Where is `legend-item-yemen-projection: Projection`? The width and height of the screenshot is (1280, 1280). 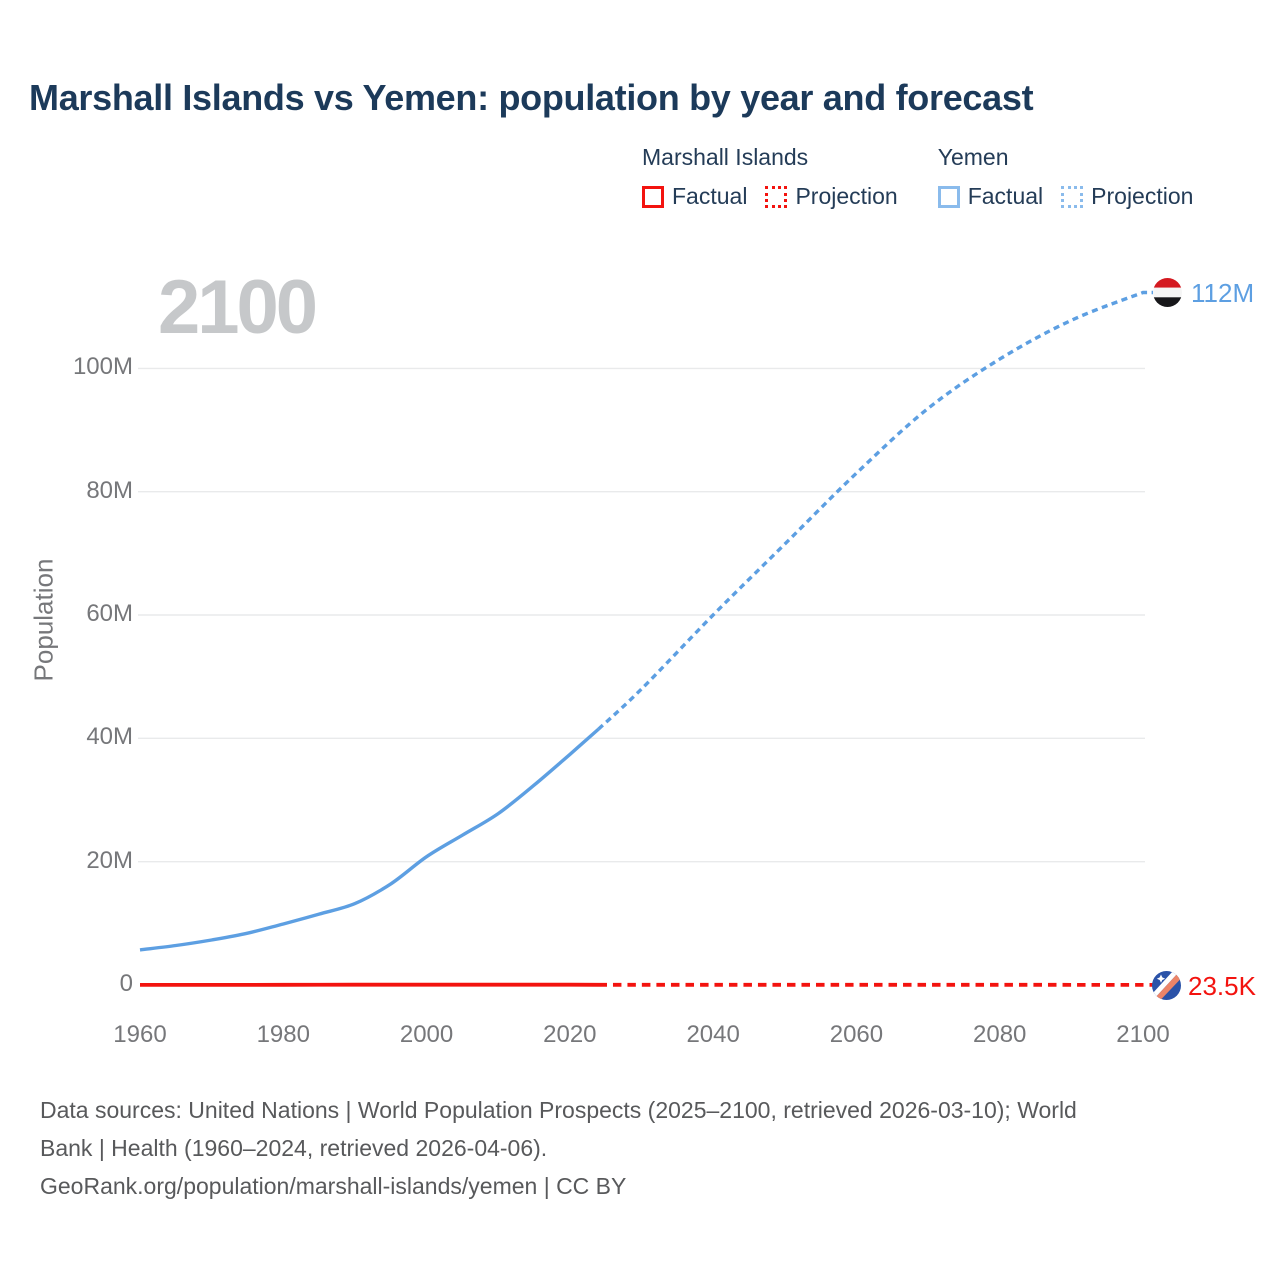
legend-item-yemen-projection: Projection is located at coordinates (1127, 196).